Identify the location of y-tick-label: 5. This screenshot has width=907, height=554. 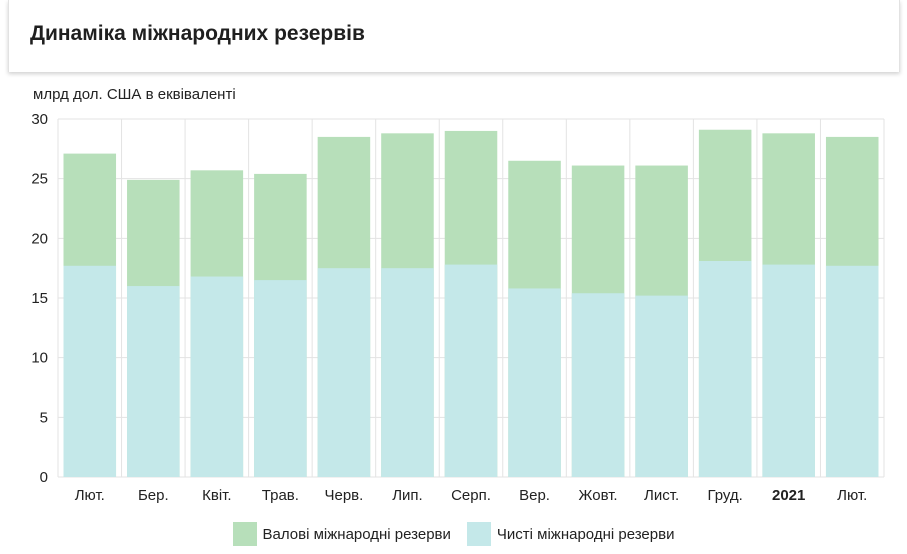
(44, 417).